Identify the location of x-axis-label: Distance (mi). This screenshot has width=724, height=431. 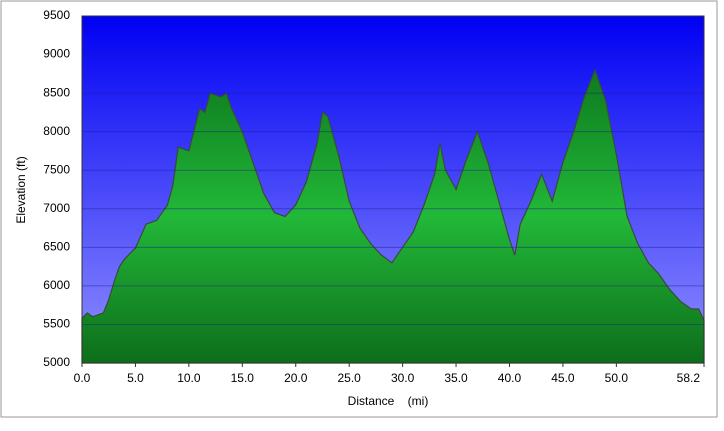
(388, 401).